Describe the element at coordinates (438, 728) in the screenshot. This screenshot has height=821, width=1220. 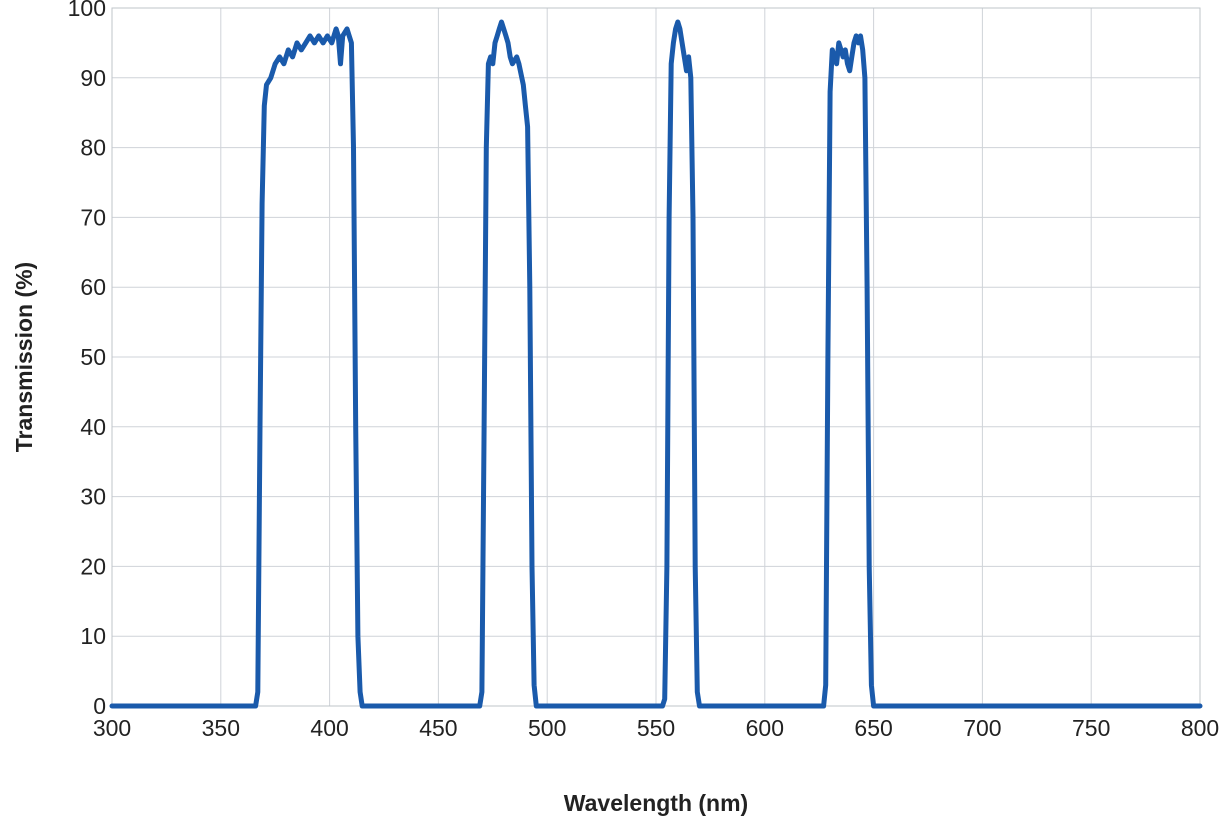
I see `x-tick-label: 450` at that location.